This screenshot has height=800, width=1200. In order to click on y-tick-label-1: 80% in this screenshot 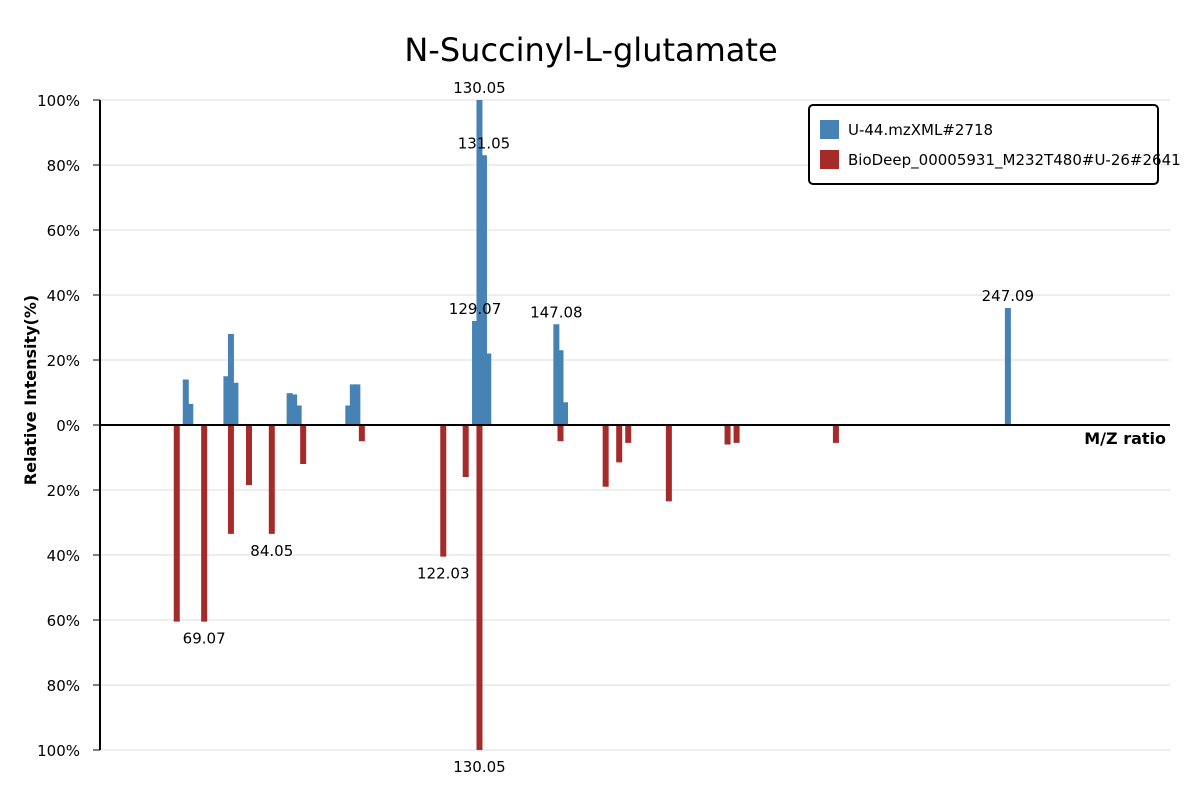, I will do `click(63, 166)`.